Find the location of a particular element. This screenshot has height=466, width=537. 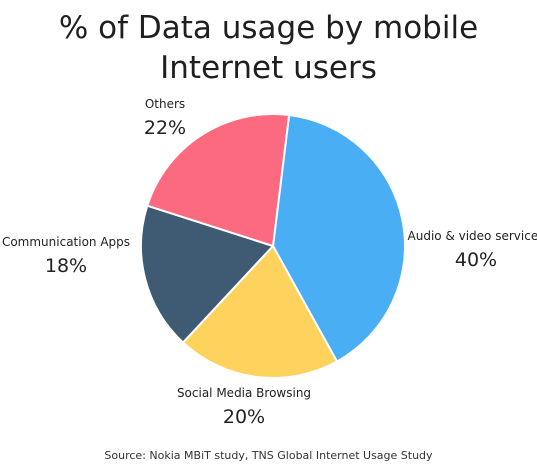

slice-label-3: Others is located at coordinates (165, 104).